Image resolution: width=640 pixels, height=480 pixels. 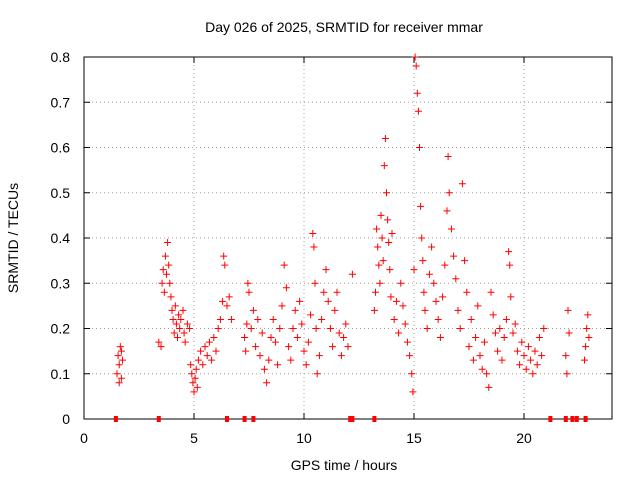 What do you see at coordinates (304, 438) in the screenshot?
I see `x-tick-label-2: 10` at bounding box center [304, 438].